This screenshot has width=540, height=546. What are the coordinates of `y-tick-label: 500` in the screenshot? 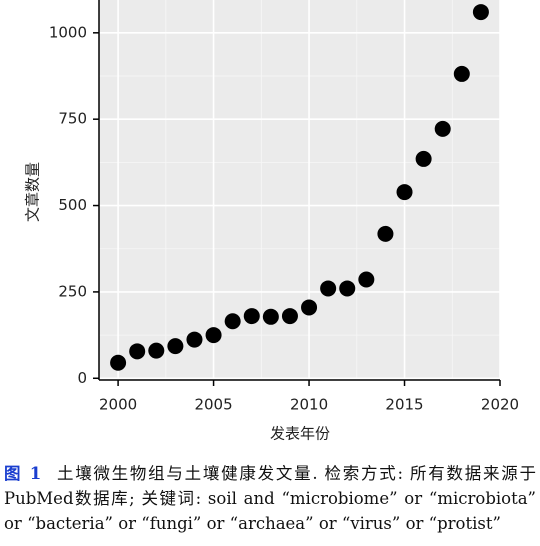 It's located at (72, 205).